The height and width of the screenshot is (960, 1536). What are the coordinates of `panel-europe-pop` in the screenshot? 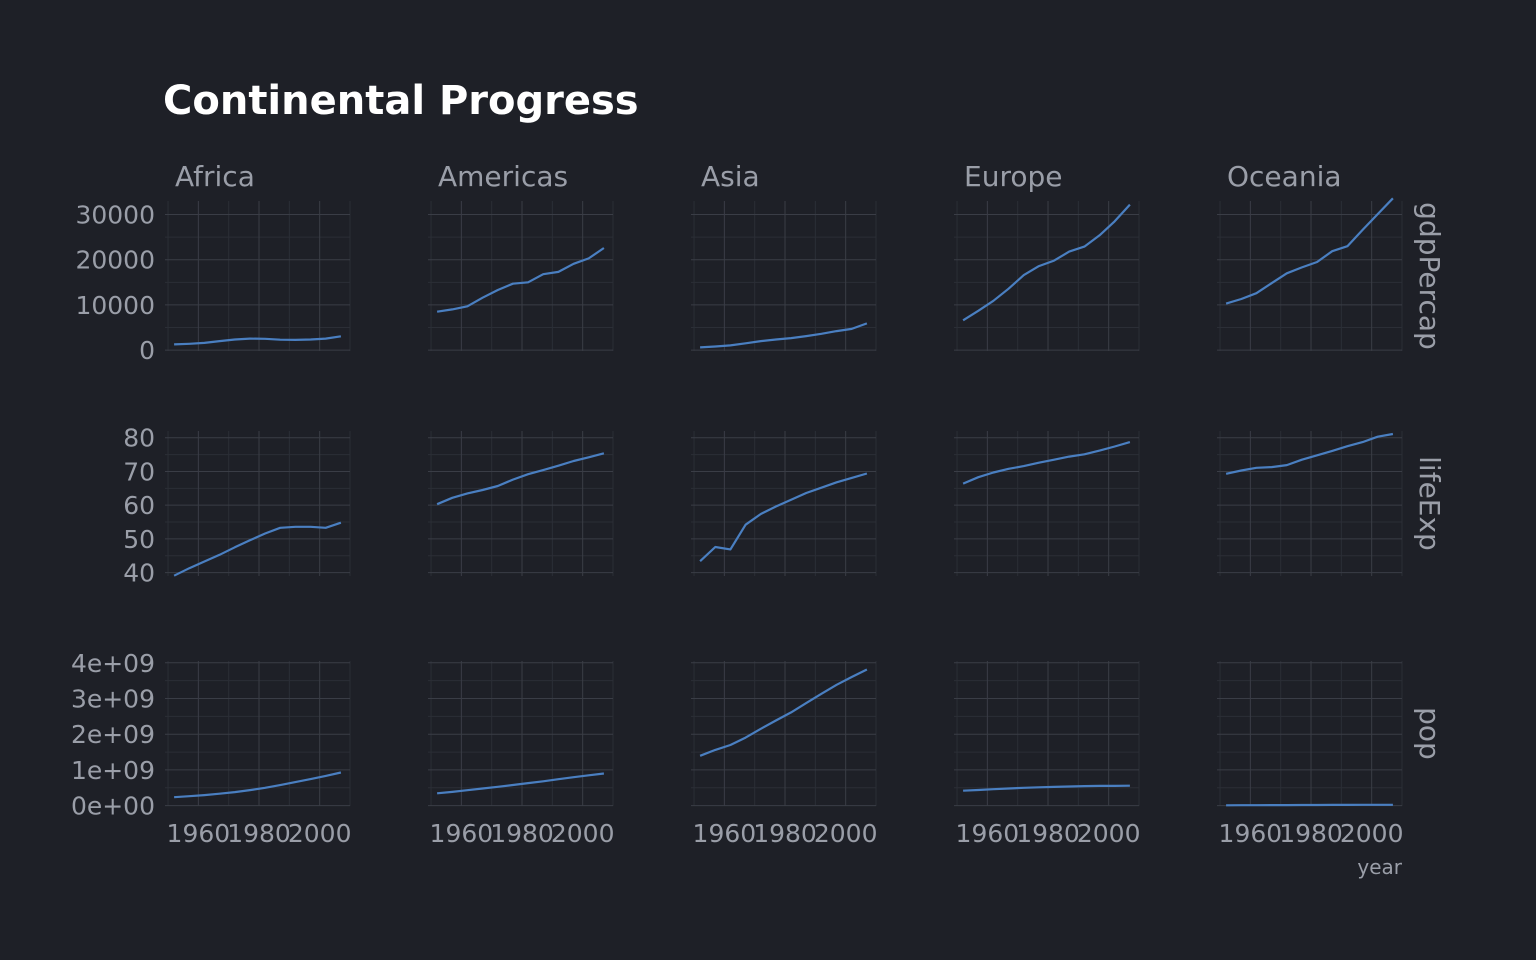 It's located at (1047, 734).